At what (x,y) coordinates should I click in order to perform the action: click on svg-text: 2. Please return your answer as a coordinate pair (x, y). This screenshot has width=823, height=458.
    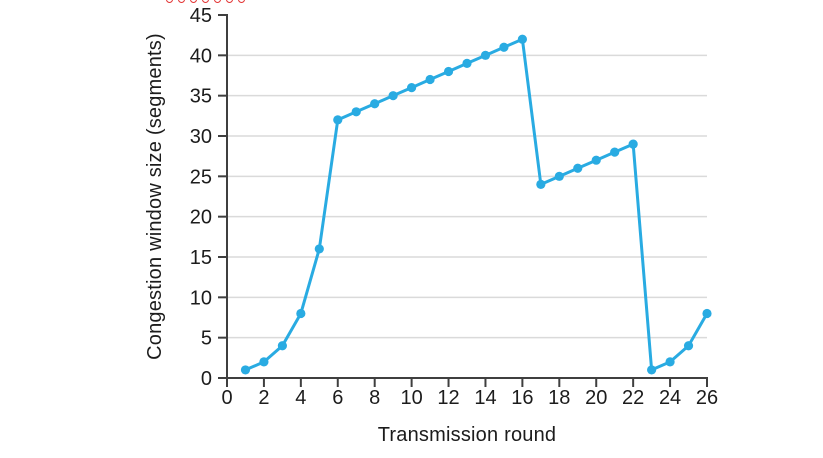
    Looking at the image, I should click on (263, 398).